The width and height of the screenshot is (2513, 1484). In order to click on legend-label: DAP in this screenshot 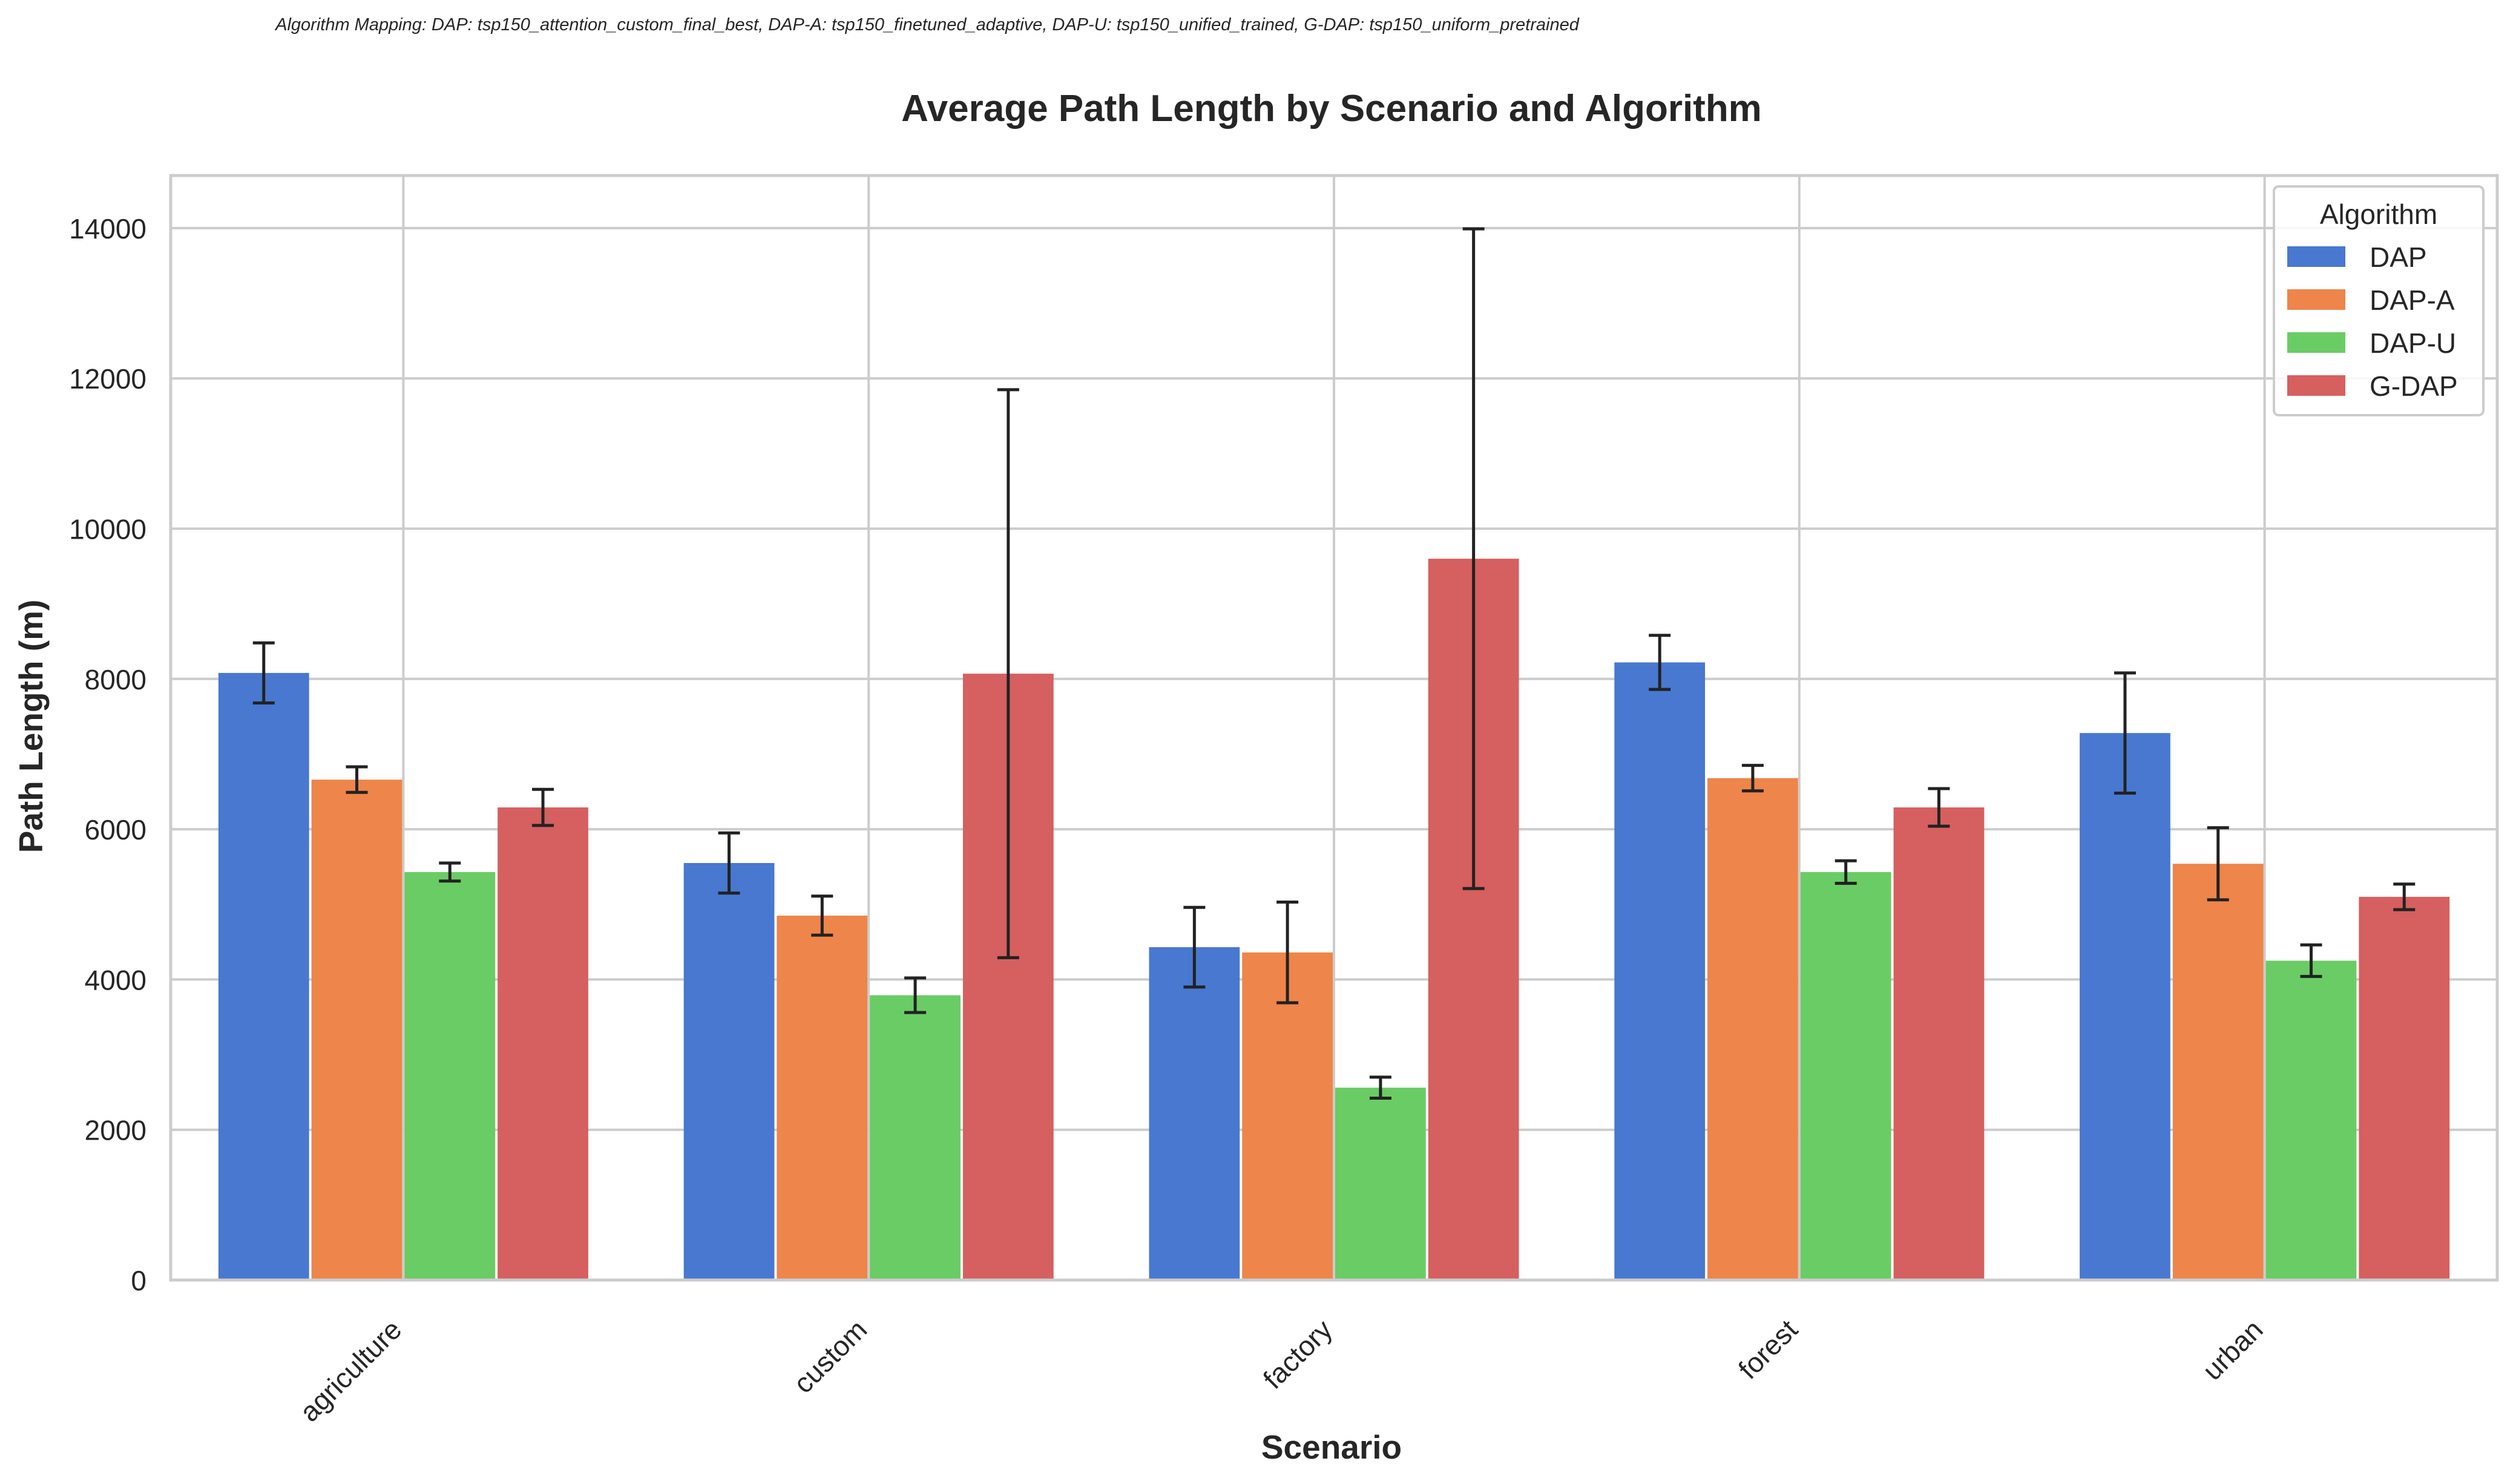, I will do `click(2398, 257)`.